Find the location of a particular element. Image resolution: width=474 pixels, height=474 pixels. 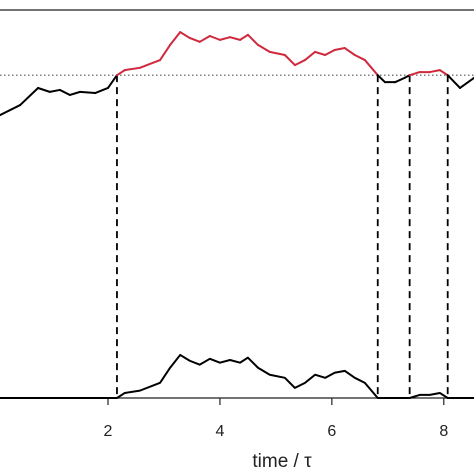

x-axis-label: time / τ is located at coordinates (282, 461).